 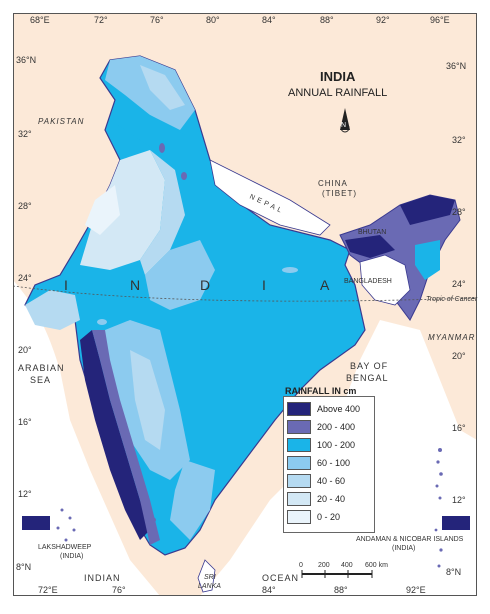 I want to click on scale-tick-0: 0, so click(x=301, y=565).